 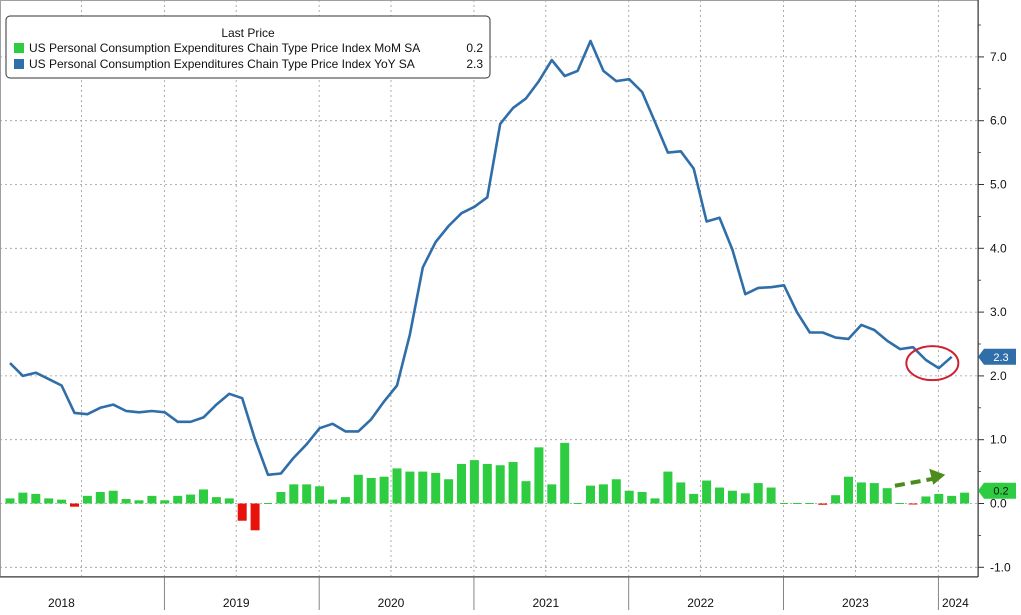 What do you see at coordinates (248, 33) in the screenshot?
I see `legend-title: Last Price` at bounding box center [248, 33].